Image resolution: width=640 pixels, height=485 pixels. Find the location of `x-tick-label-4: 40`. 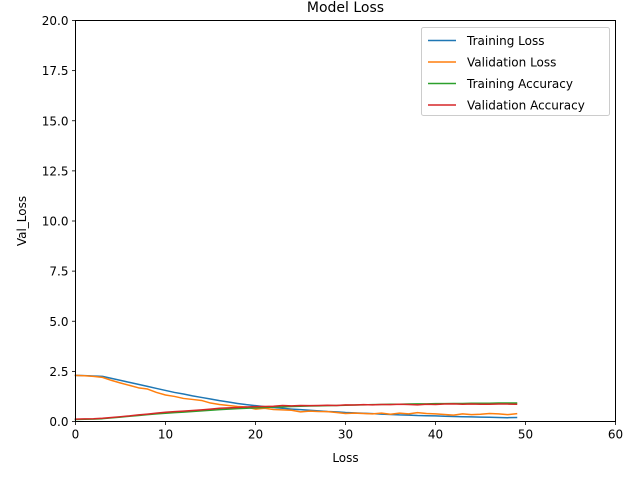

x-tick-label-4: 40 is located at coordinates (435, 435).